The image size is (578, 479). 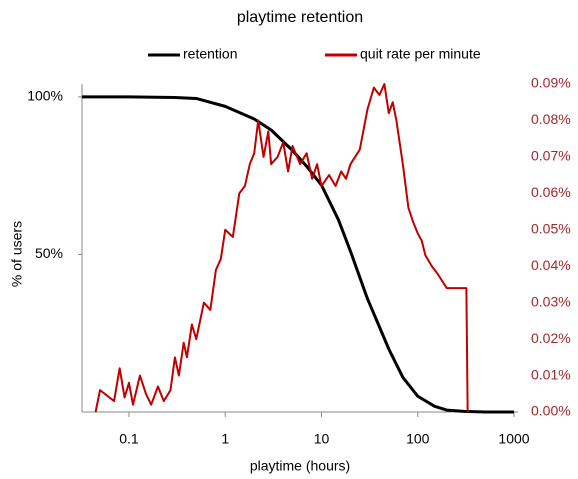 What do you see at coordinates (17, 254) in the screenshot?
I see `y-axis-label: % of users` at bounding box center [17, 254].